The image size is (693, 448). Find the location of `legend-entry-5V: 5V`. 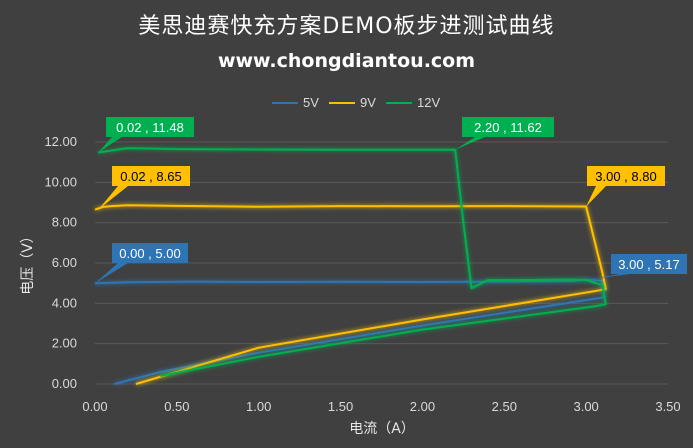

legend-entry-5V: 5V is located at coordinates (311, 102).